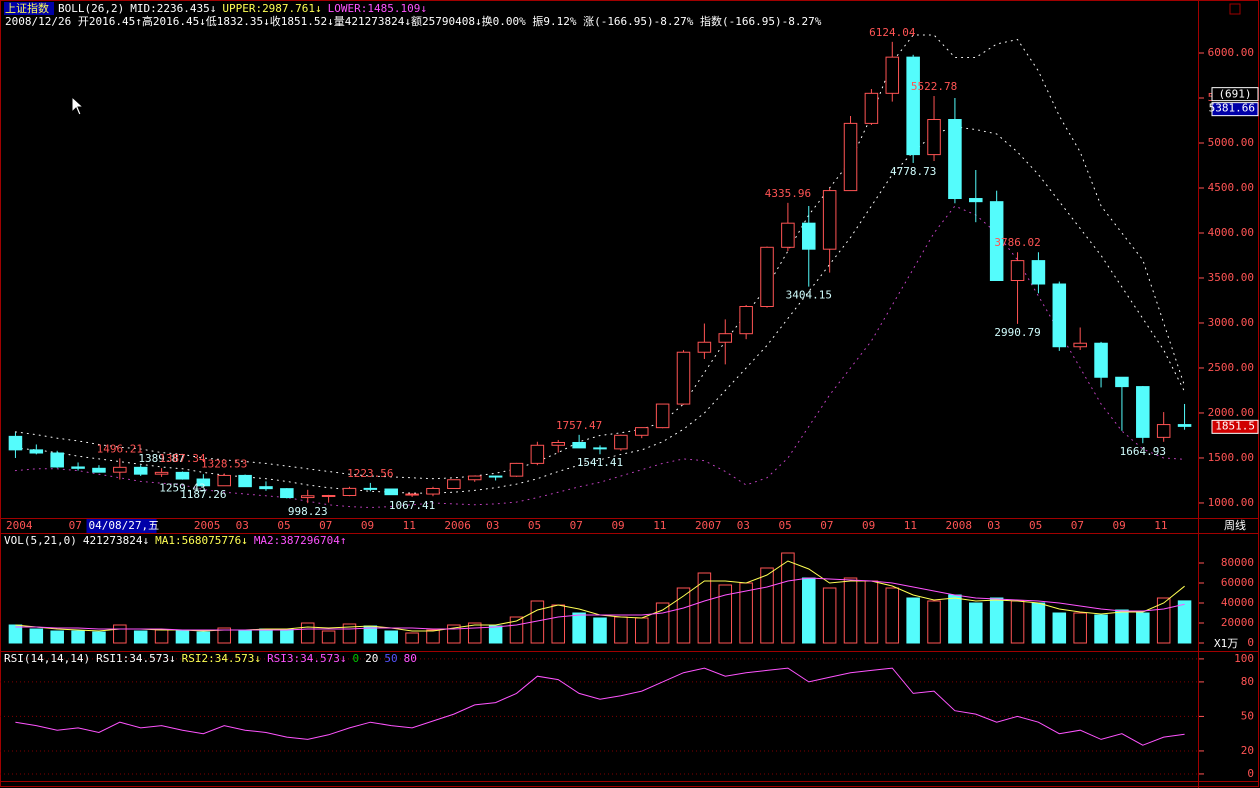  Describe the element at coordinates (1247, 715) in the screenshot. I see `y-tick-label: 50` at that location.